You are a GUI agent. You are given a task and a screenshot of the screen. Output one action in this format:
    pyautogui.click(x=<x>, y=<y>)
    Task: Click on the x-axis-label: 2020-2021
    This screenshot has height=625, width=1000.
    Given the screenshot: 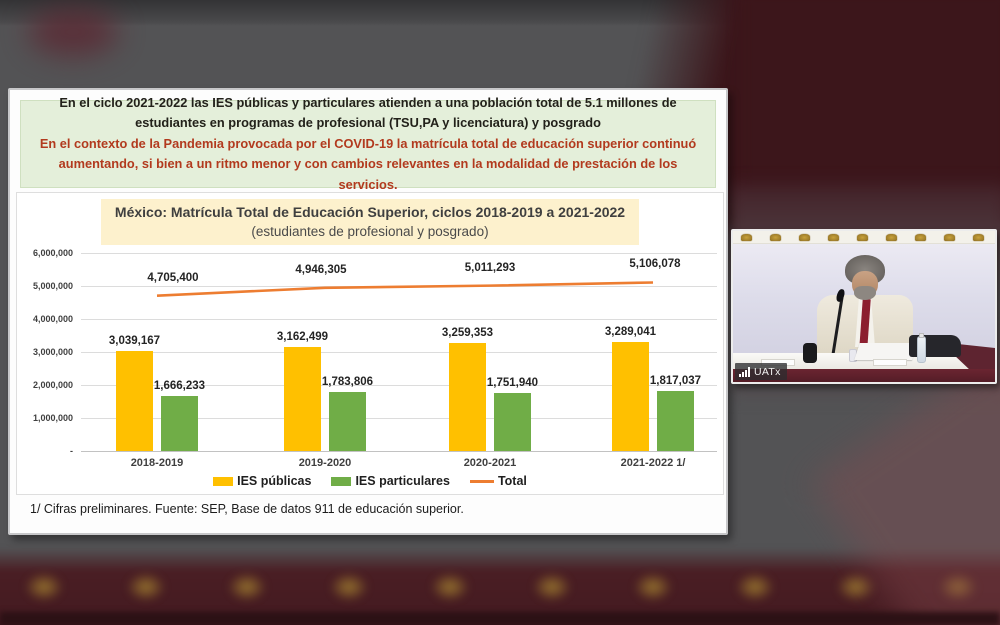 What is the action you would take?
    pyautogui.click(x=490, y=463)
    